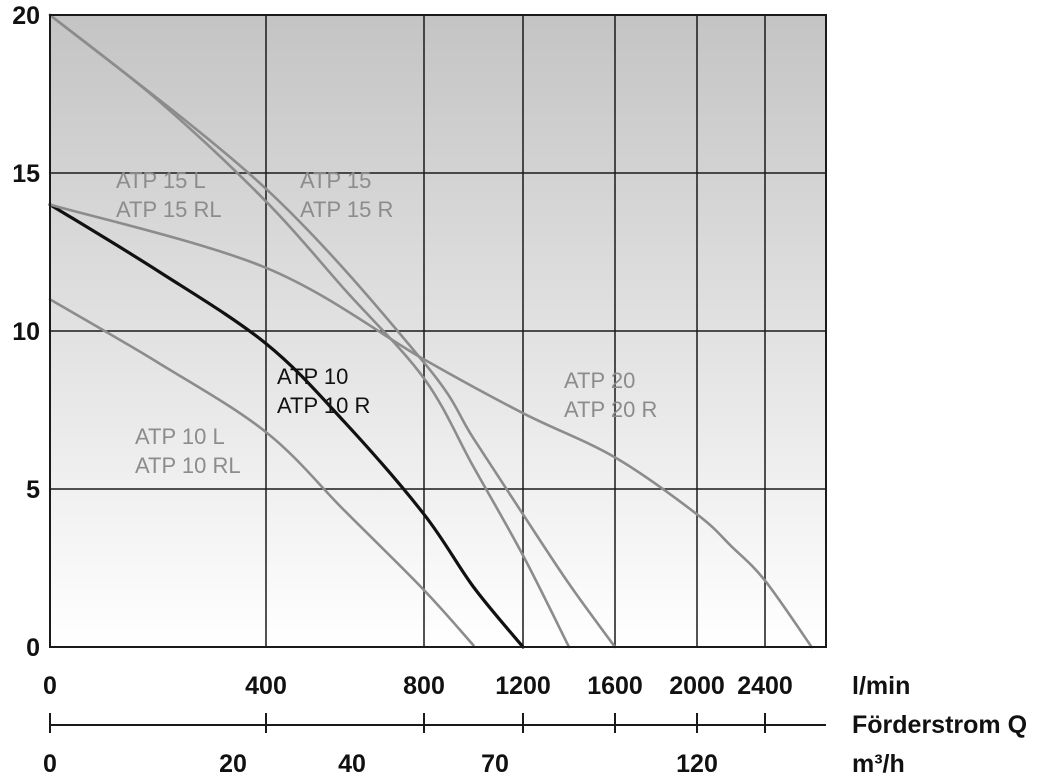  Describe the element at coordinates (939, 725) in the screenshot. I see `secondary-axis-title: Förderstrom Q` at that location.